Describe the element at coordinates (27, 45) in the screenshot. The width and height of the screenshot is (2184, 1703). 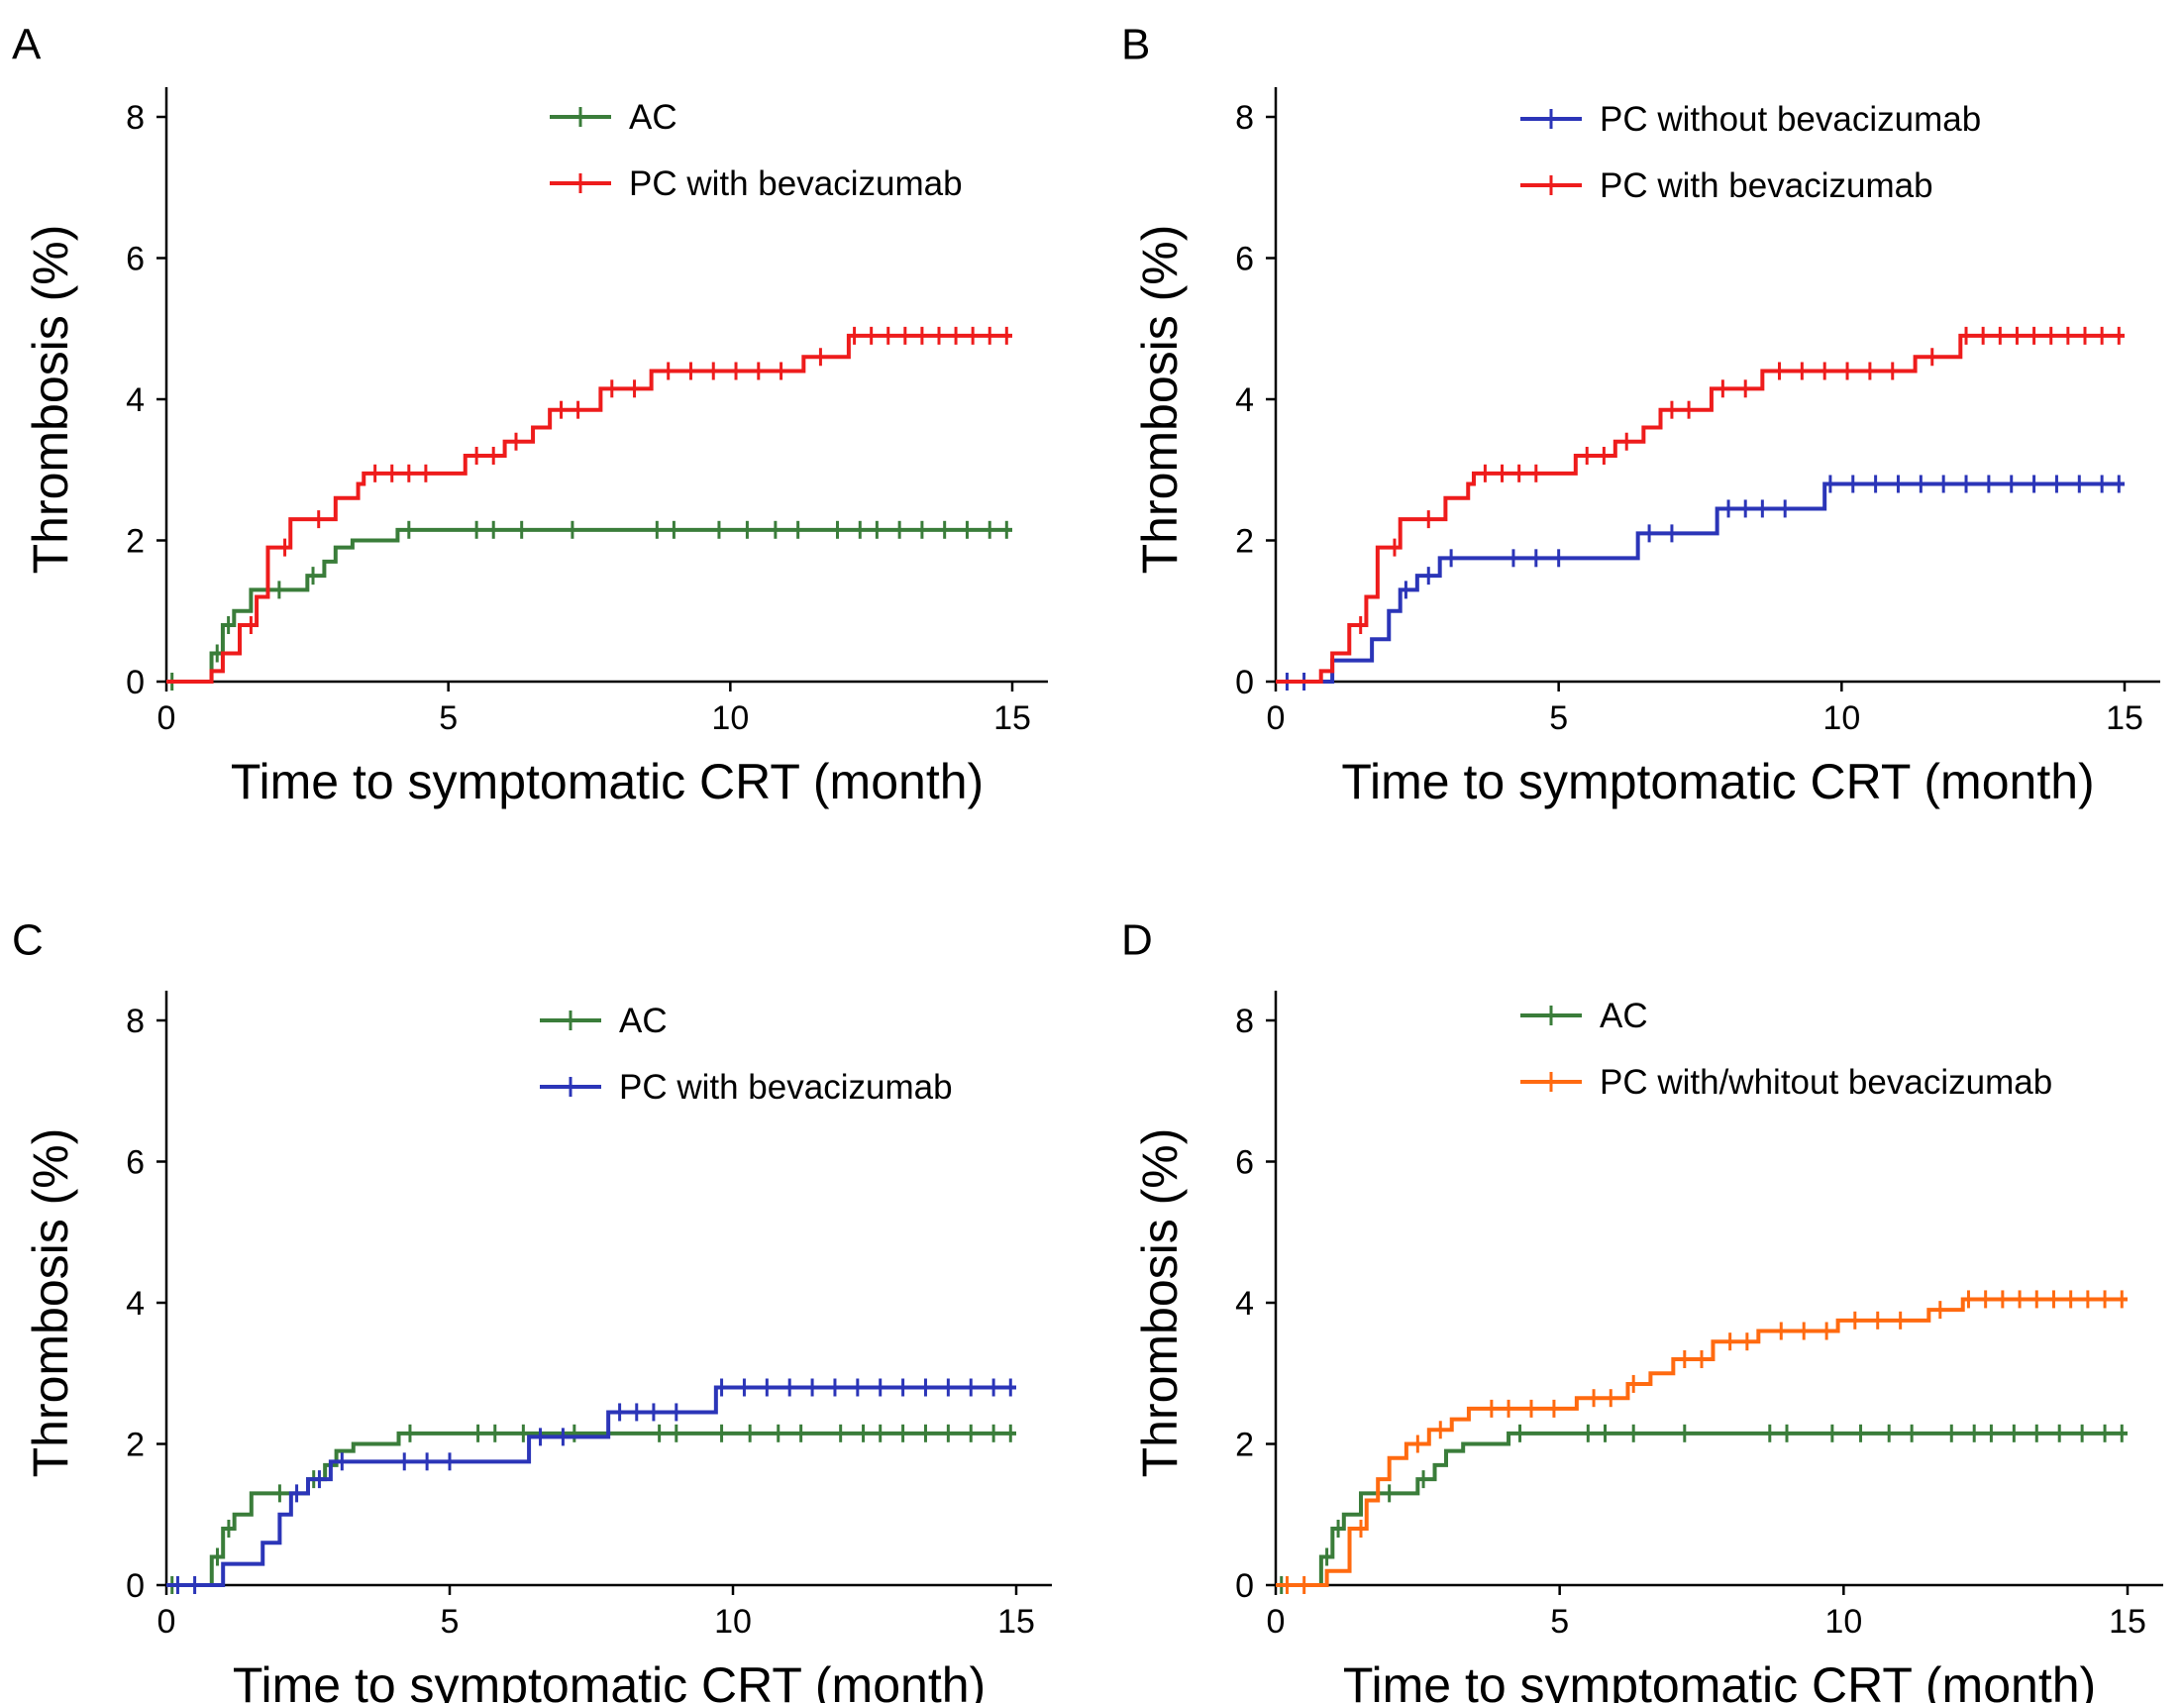
I see `panel-letter: A` at that location.